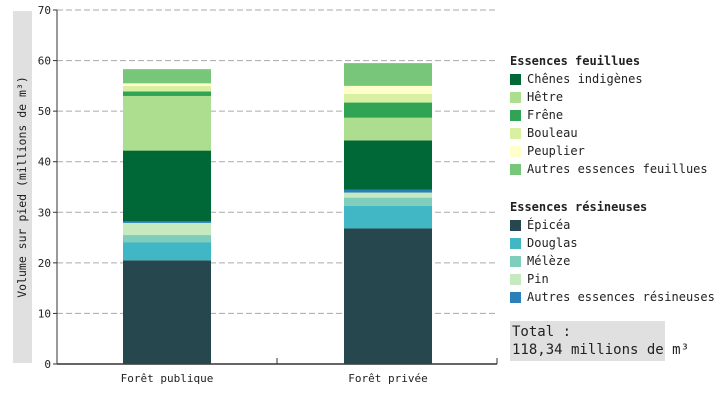  I want to click on y-axis-label-background, so click(22, 187).